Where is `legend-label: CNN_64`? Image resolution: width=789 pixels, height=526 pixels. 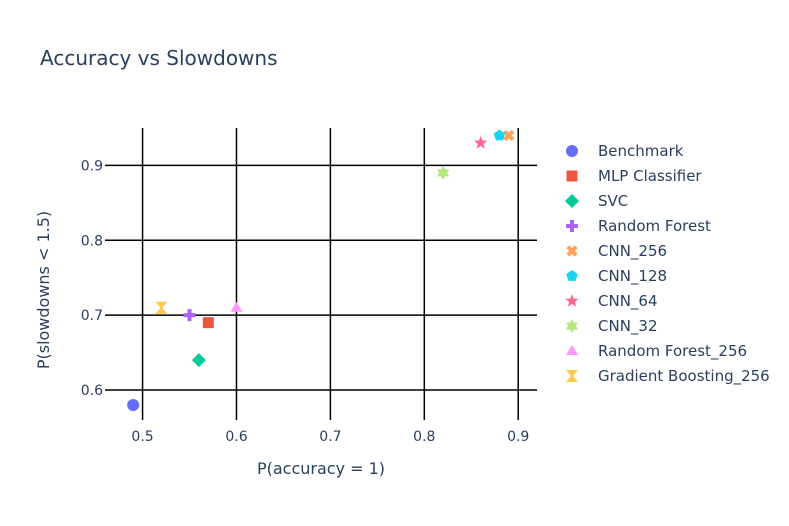 legend-label: CNN_64 is located at coordinates (628, 301).